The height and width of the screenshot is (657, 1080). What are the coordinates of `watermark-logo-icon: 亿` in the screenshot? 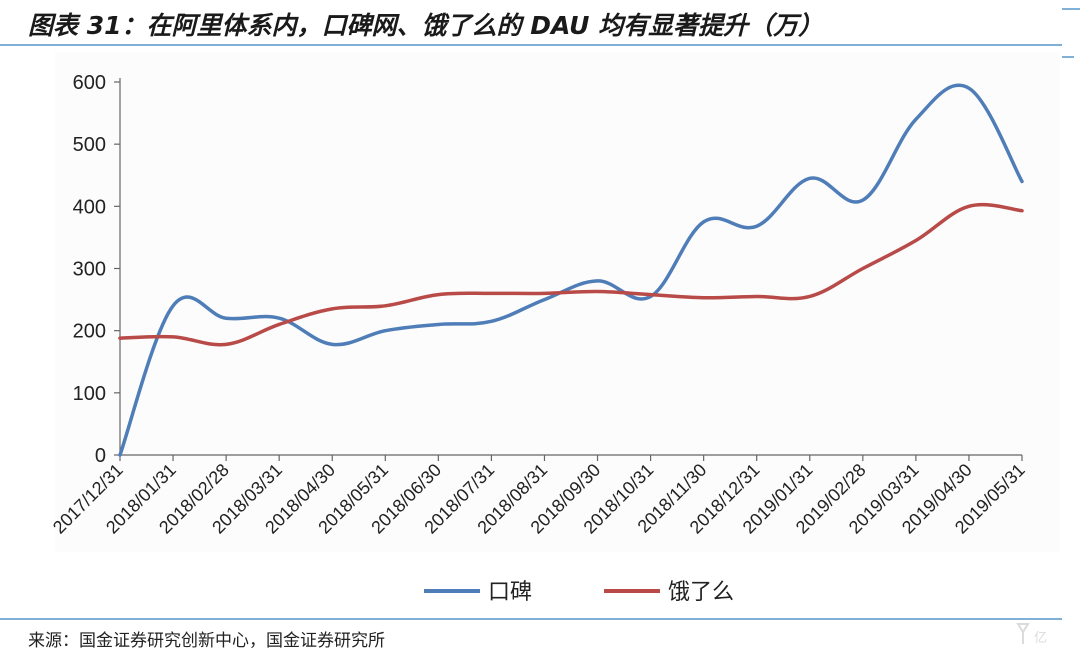 It's located at (1031, 634).